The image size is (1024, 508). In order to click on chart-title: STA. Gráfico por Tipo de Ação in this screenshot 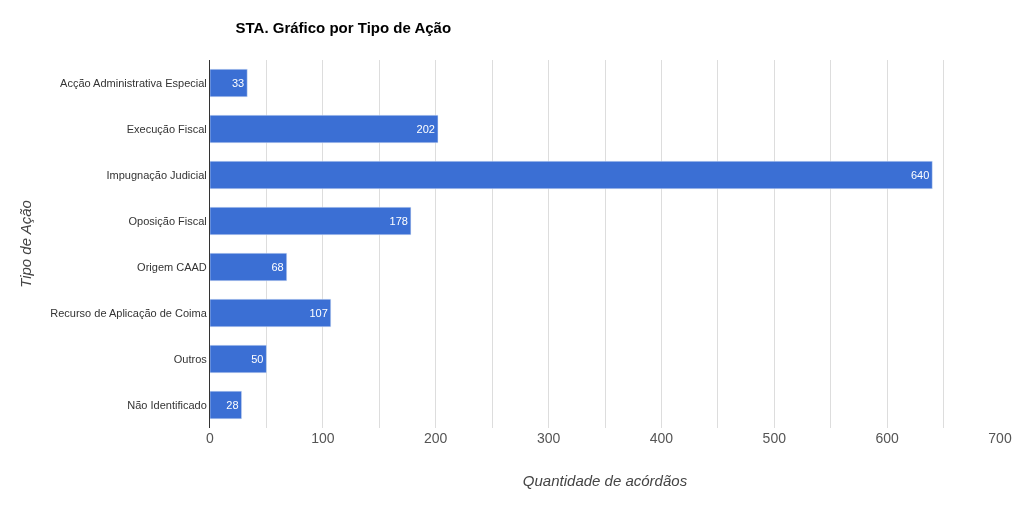, I will do `click(343, 28)`.